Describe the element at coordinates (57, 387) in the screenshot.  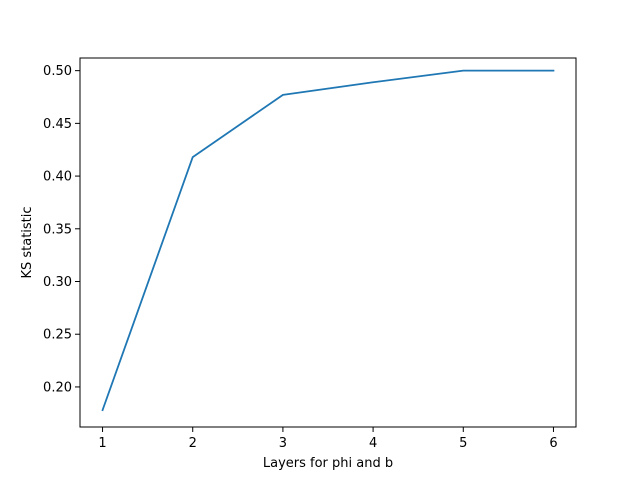
I see `y-tick-label: 0.20` at that location.